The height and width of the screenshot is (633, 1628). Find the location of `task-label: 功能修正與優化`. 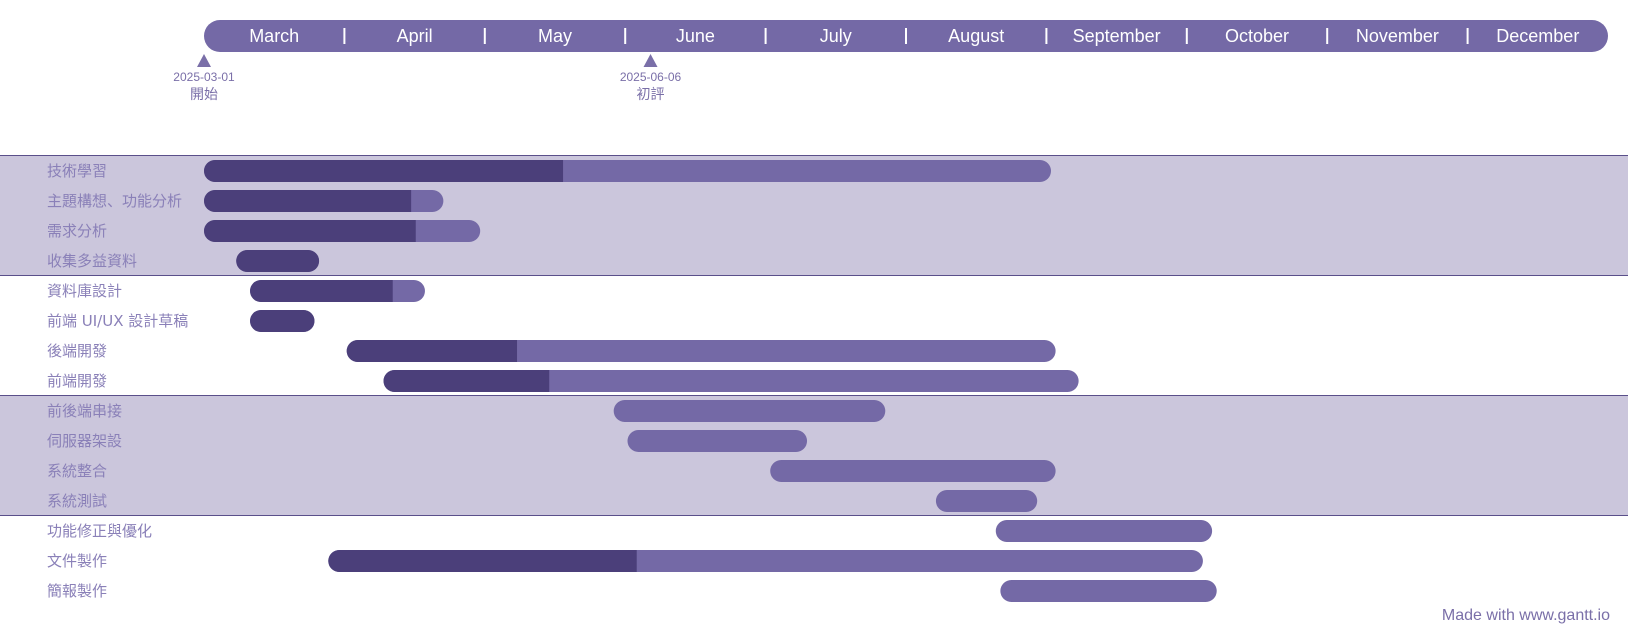

task-label: 功能修正與優化 is located at coordinates (99, 531).